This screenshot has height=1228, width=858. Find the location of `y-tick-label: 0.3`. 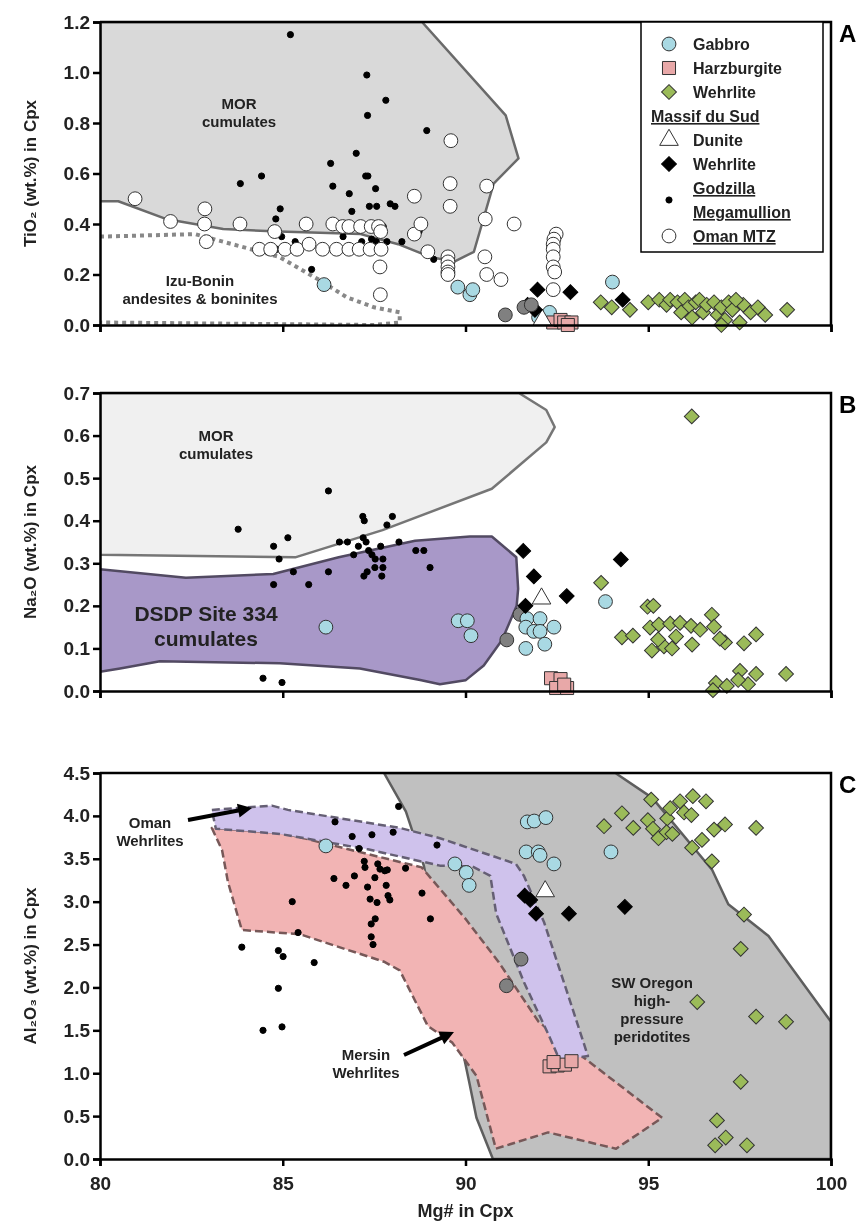

y-tick-label: 0.3 is located at coordinates (76, 563).